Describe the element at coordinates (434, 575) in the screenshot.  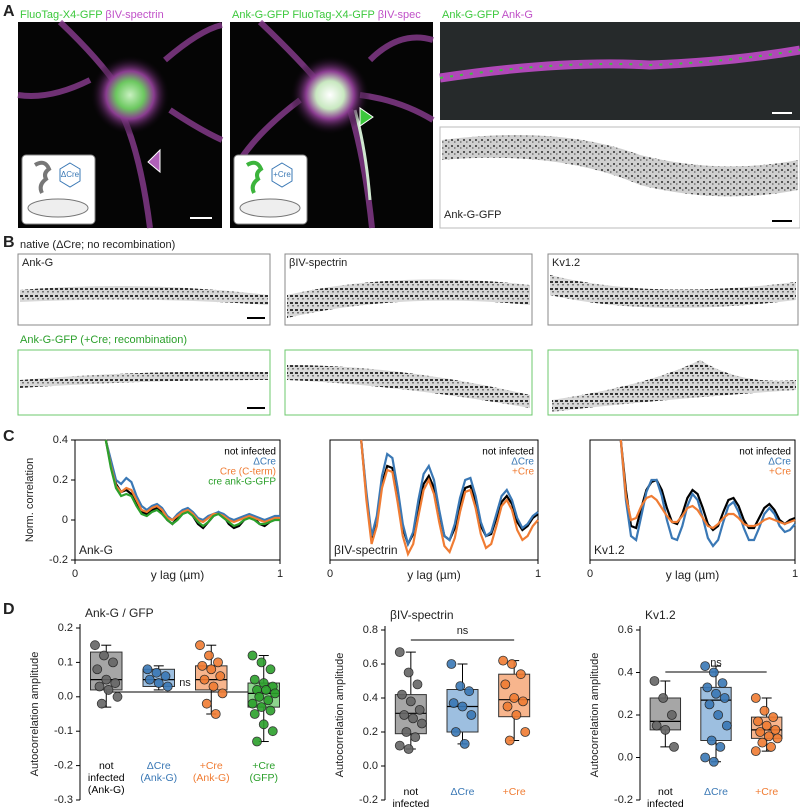
I see `x-axis-label: y lag (µm)` at that location.